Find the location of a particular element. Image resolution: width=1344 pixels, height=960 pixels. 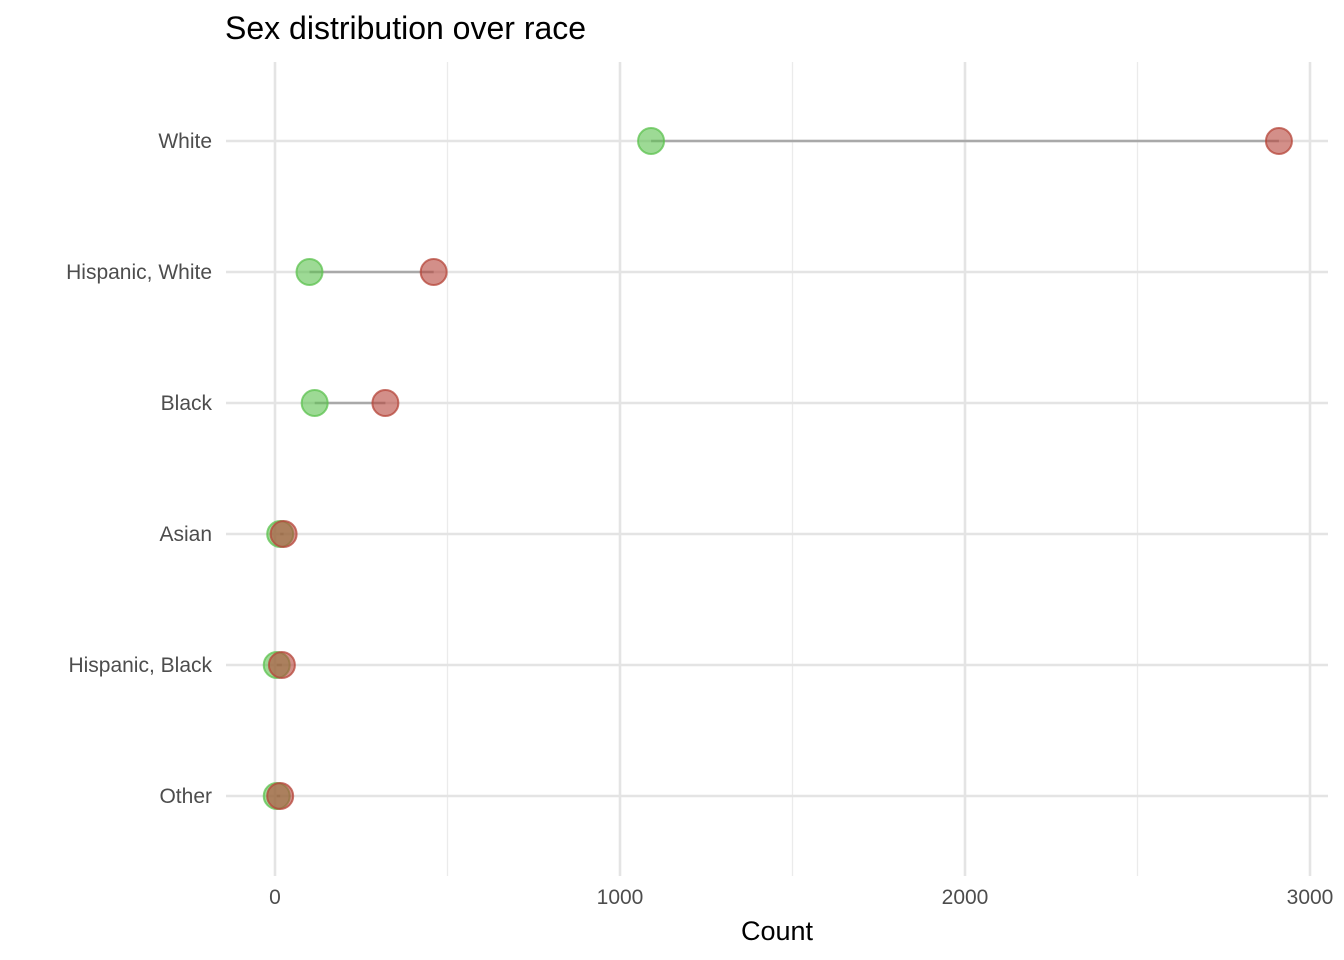

y-tick-label: Black is located at coordinates (187, 403).